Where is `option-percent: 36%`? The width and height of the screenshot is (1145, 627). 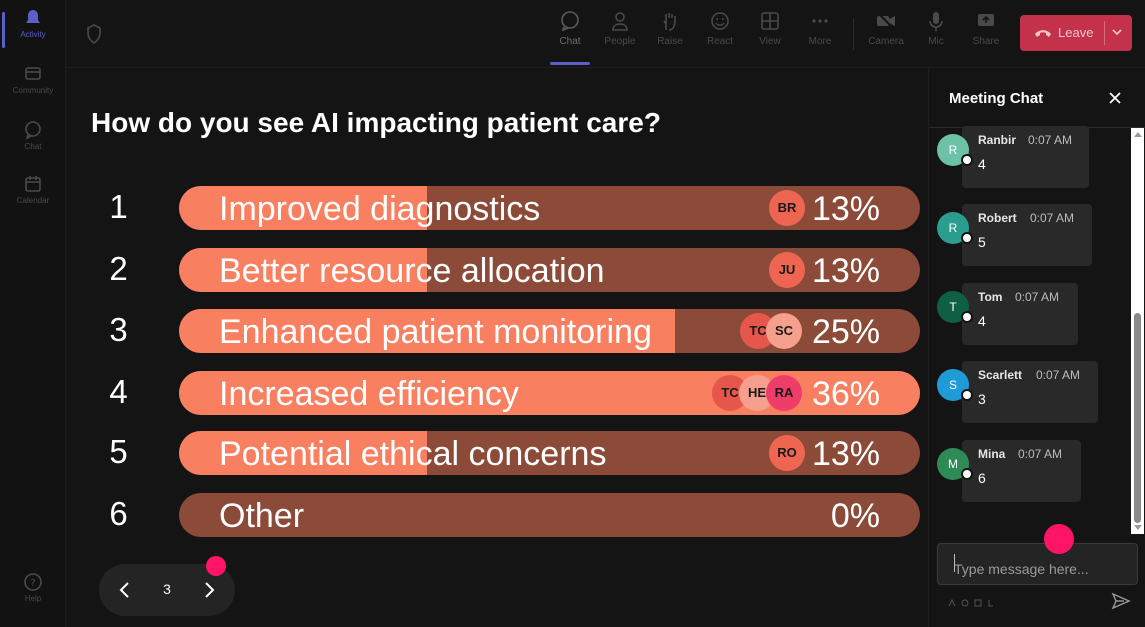
option-percent: 36% is located at coordinates (845, 394).